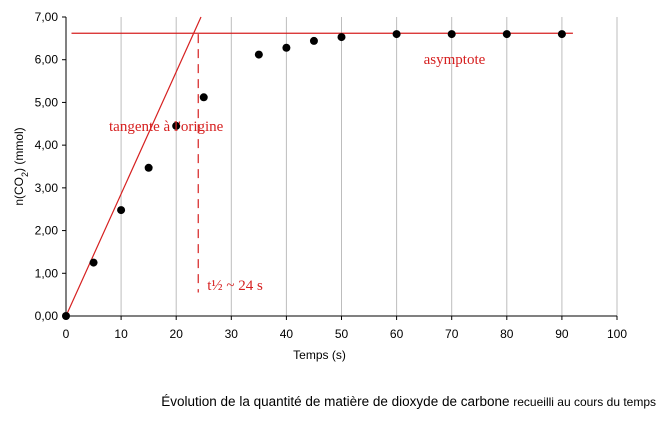  What do you see at coordinates (507, 334) in the screenshot?
I see `x-tick-label: 80` at bounding box center [507, 334].